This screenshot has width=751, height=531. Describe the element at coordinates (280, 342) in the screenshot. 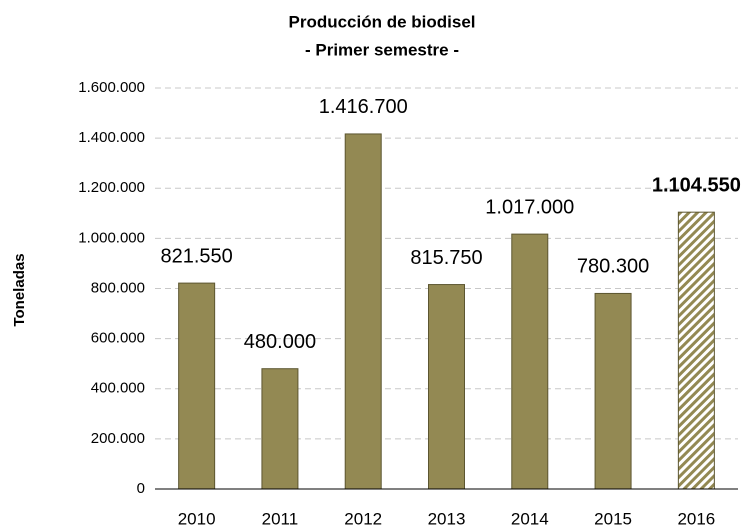

I see `value-label: 480.000` at that location.